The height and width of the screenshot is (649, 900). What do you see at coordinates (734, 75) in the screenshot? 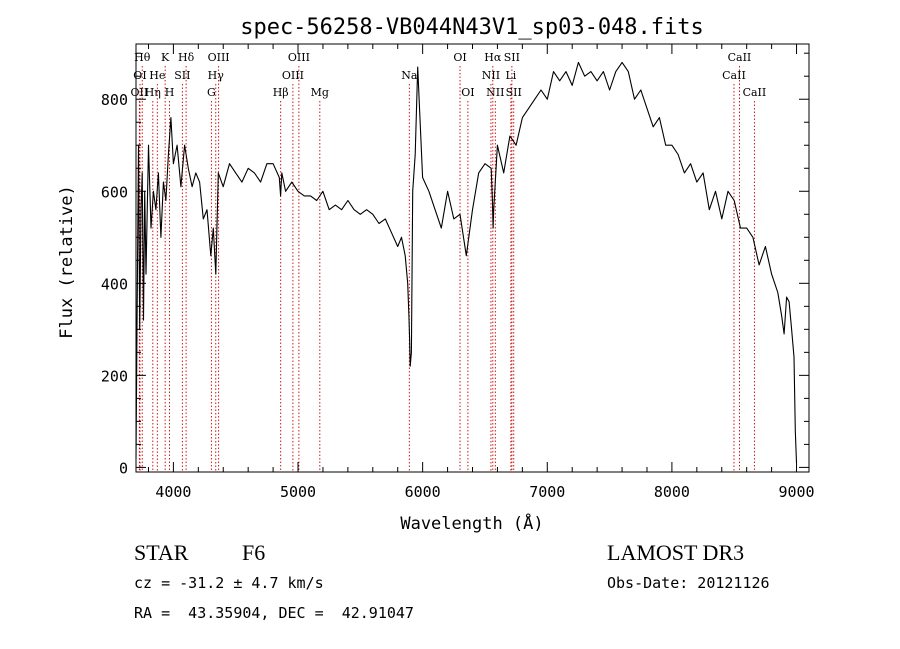
I see `line-marker-label-25: CaII` at bounding box center [734, 75].